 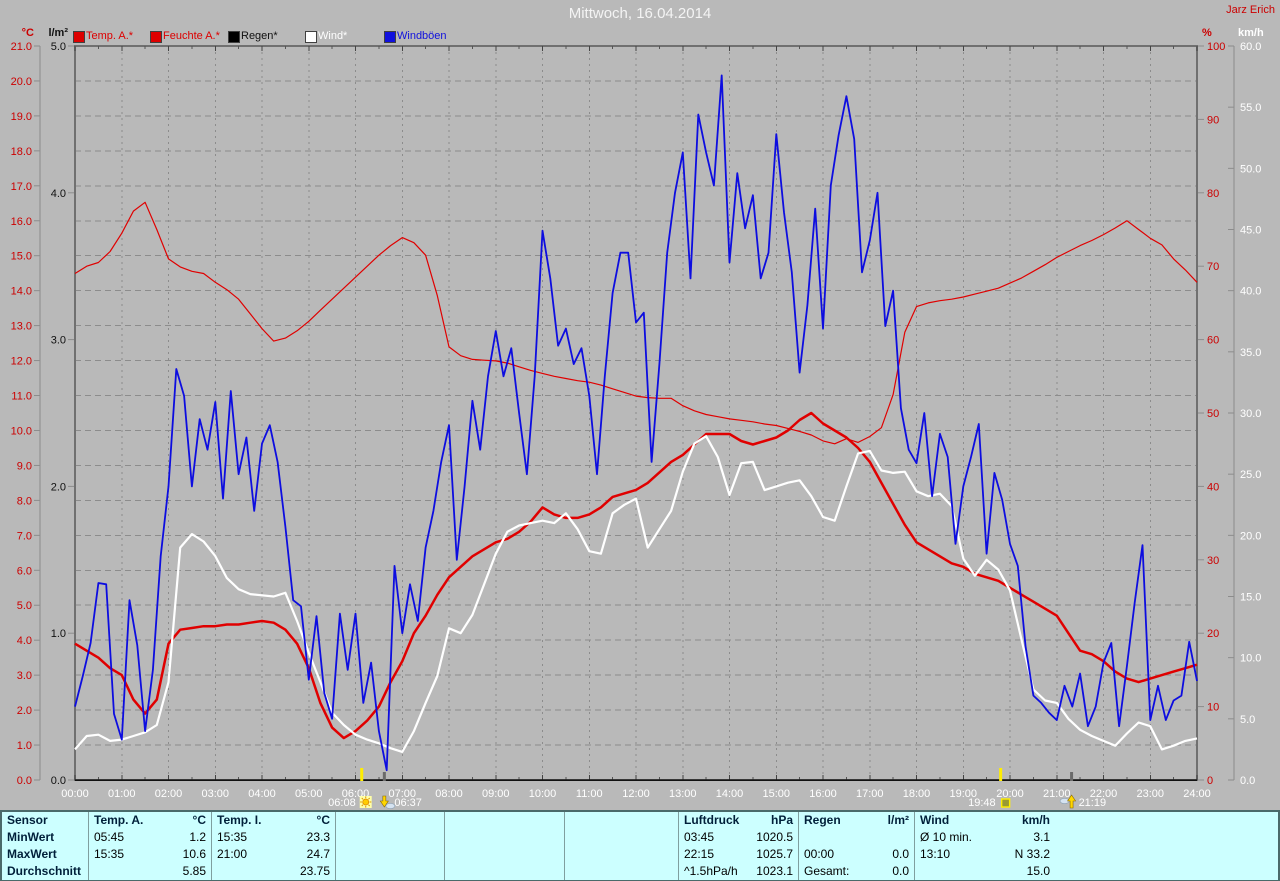 What do you see at coordinates (156, 37) in the screenshot?
I see `legend-swatch-humidity` at bounding box center [156, 37].